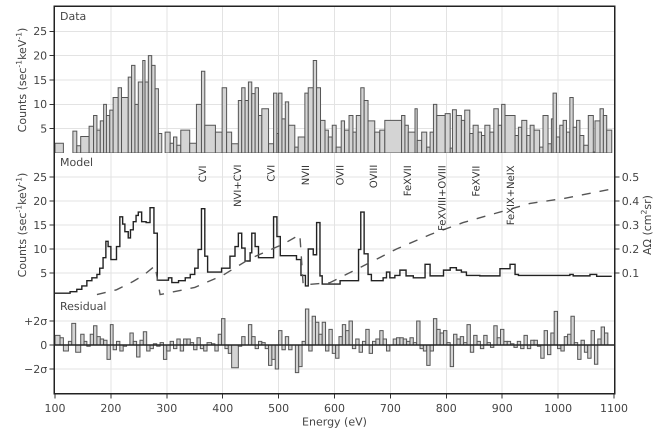 This screenshot has width=663, height=435. What do you see at coordinates (631, 177) in the screenshot?
I see `y2-tick-label: 0.5` at bounding box center [631, 177].